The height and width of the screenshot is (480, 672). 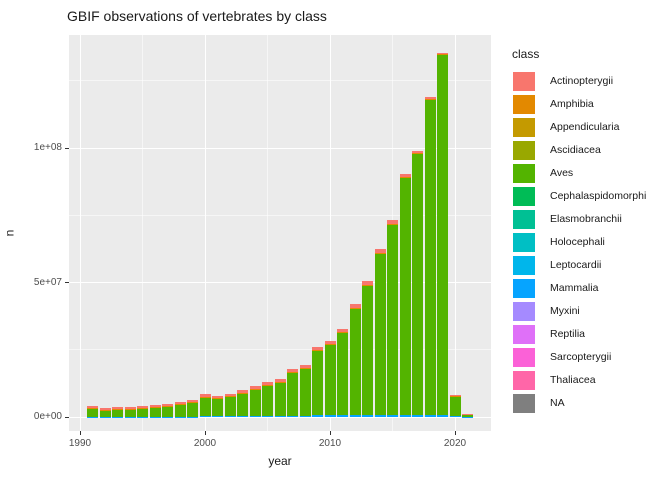 What do you see at coordinates (590, 288) in the screenshot?
I see `legend-key-mammalia: Mammalia` at bounding box center [590, 288].